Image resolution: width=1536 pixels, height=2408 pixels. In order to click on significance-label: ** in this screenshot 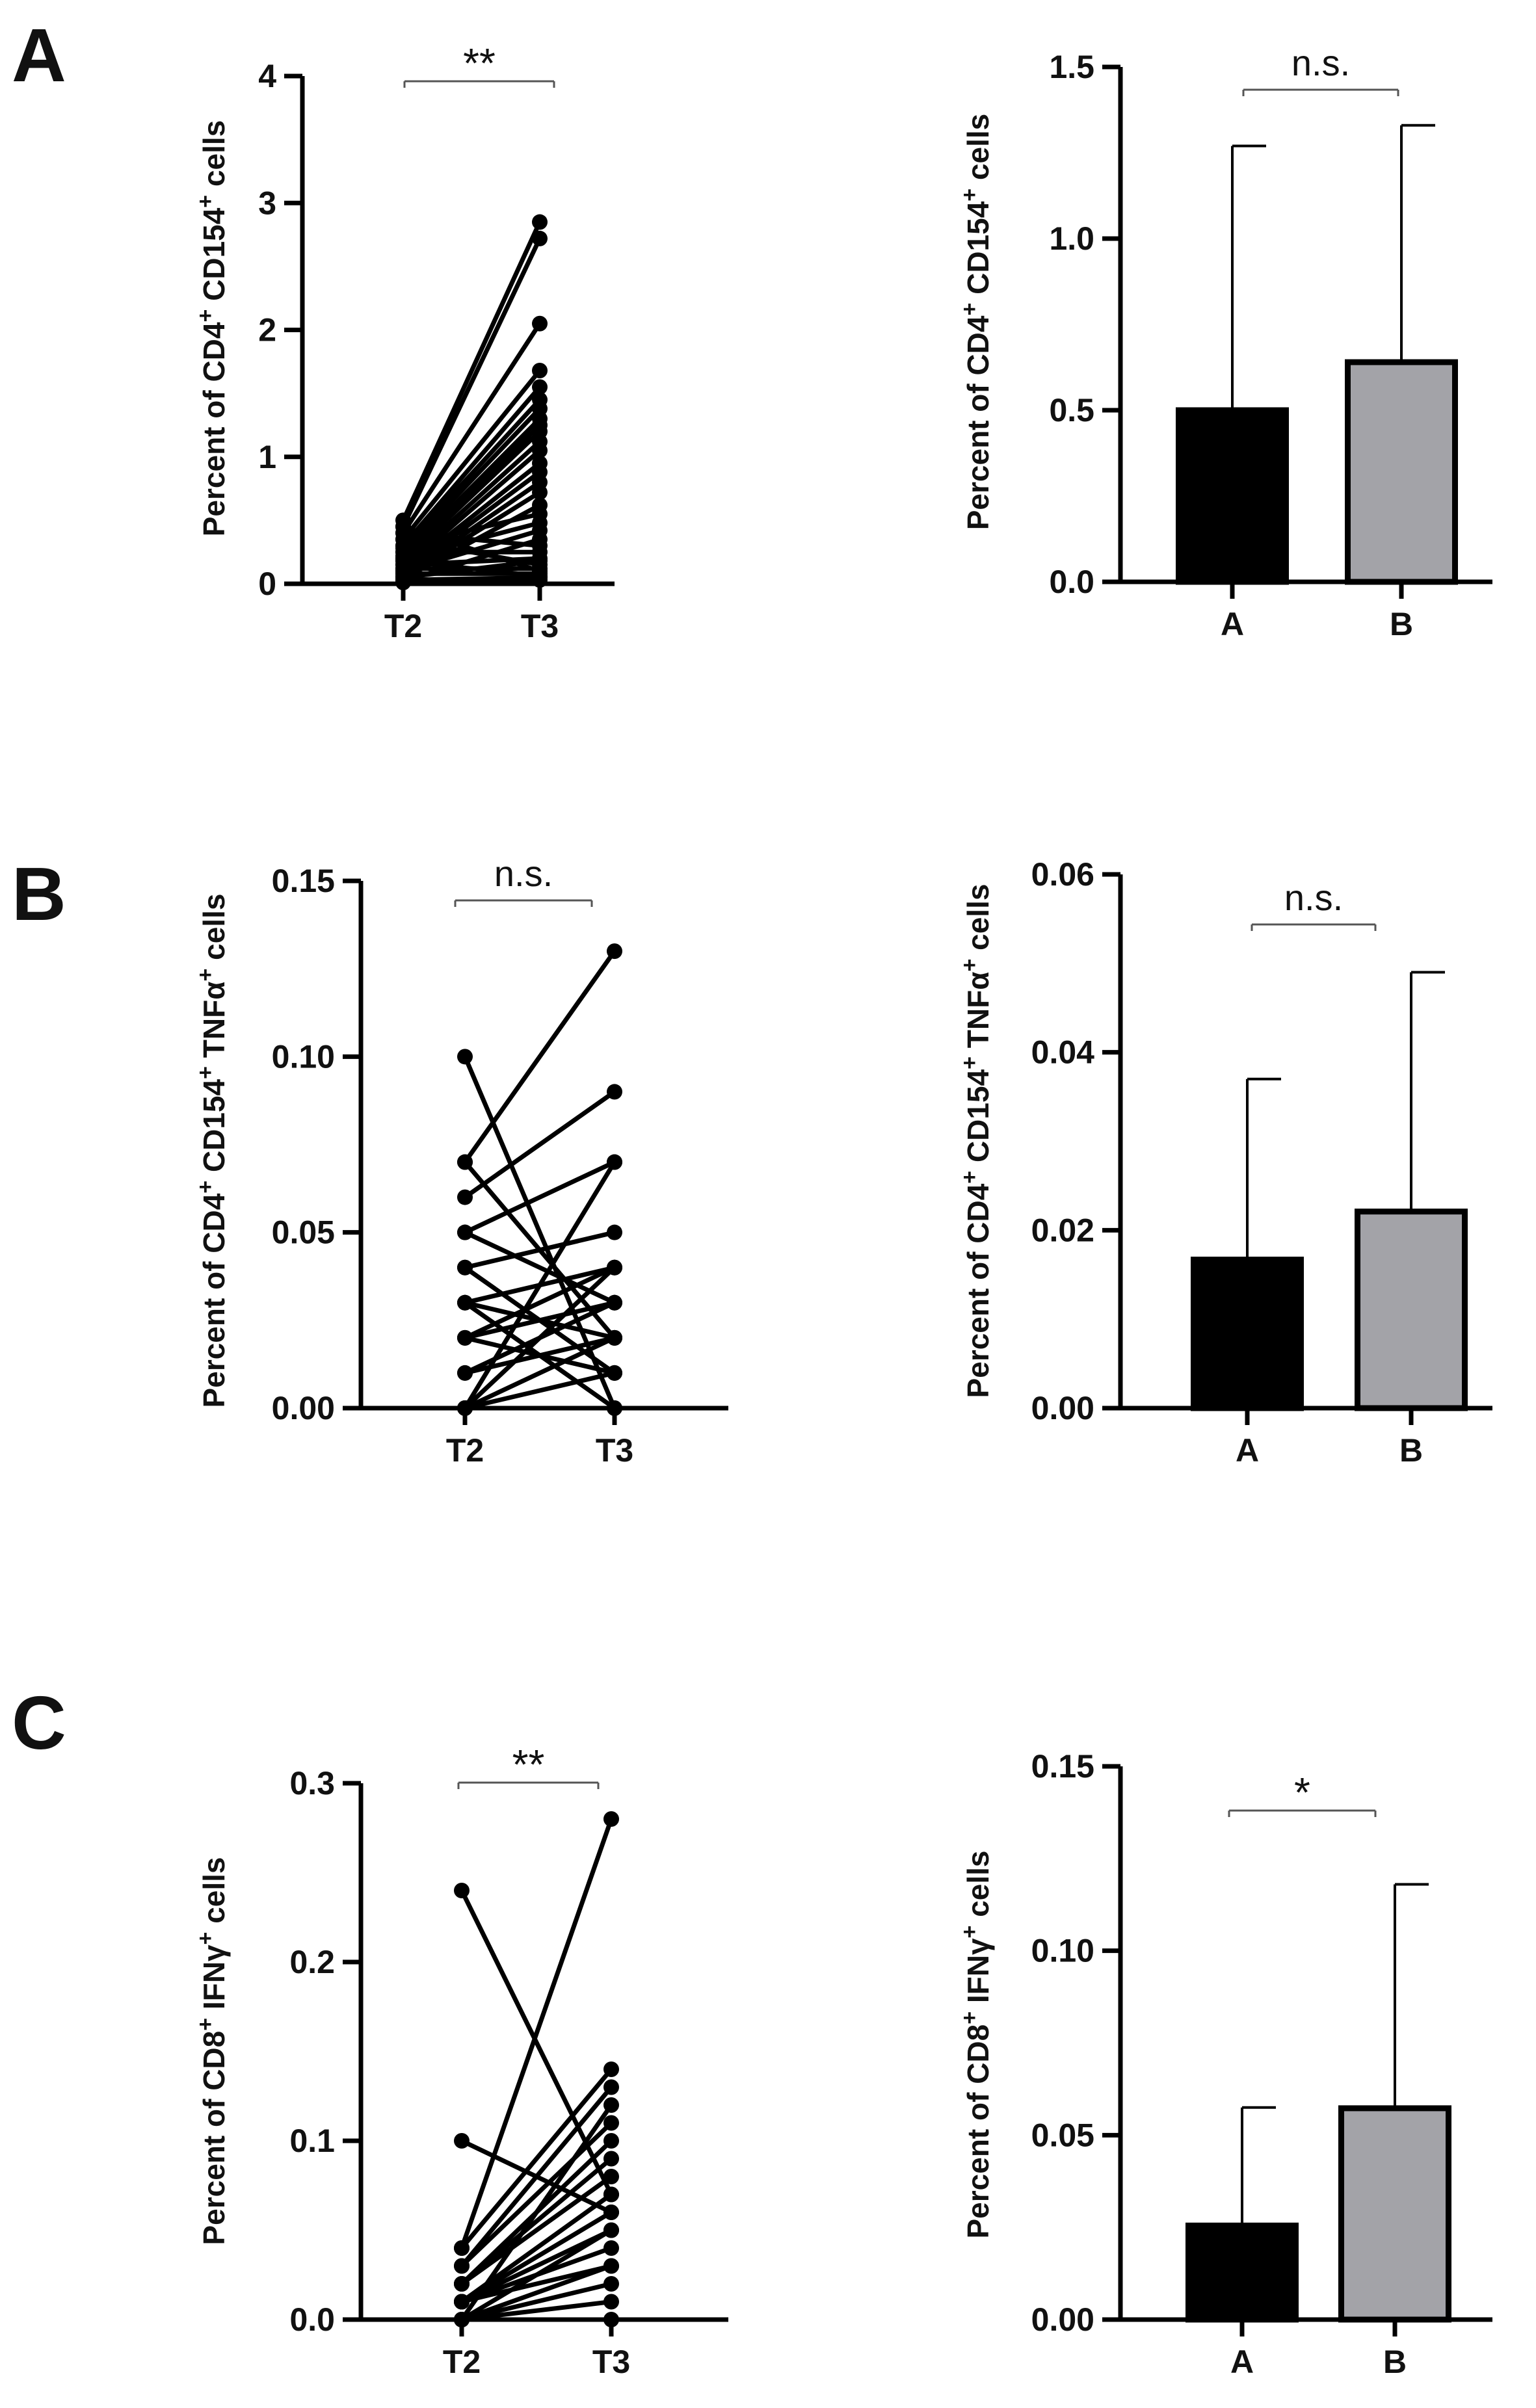, I will do `click(479, 63)`.